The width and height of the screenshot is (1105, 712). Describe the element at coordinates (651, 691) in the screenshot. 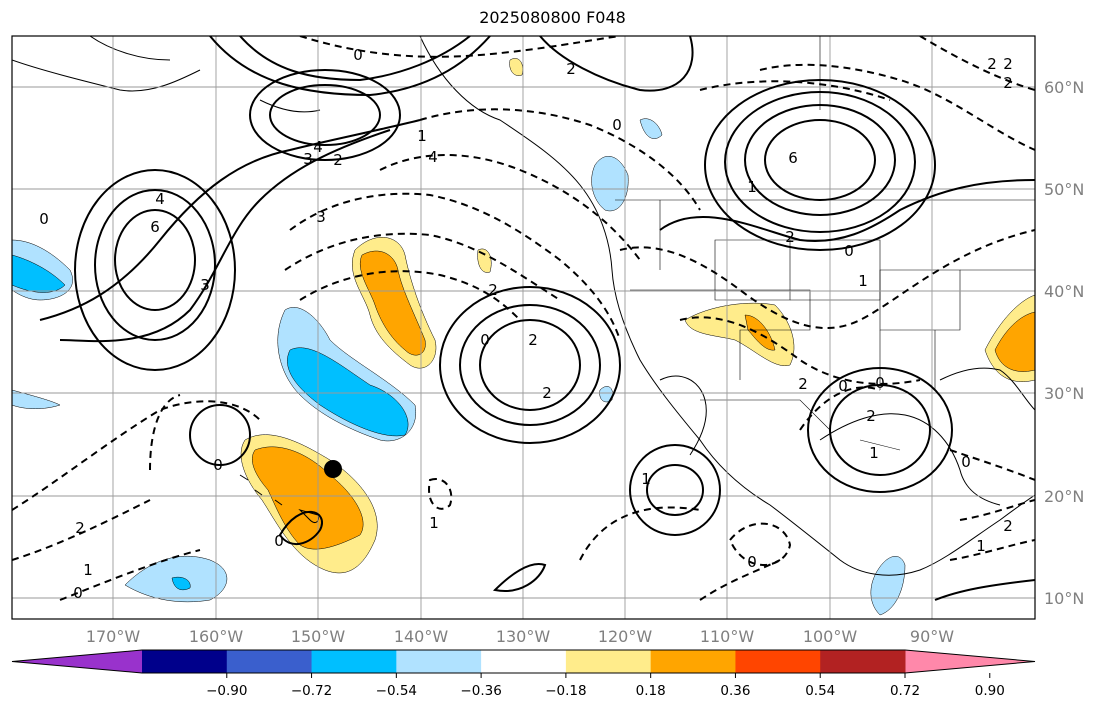

I see `colorbar-tick-label: 0.18` at that location.